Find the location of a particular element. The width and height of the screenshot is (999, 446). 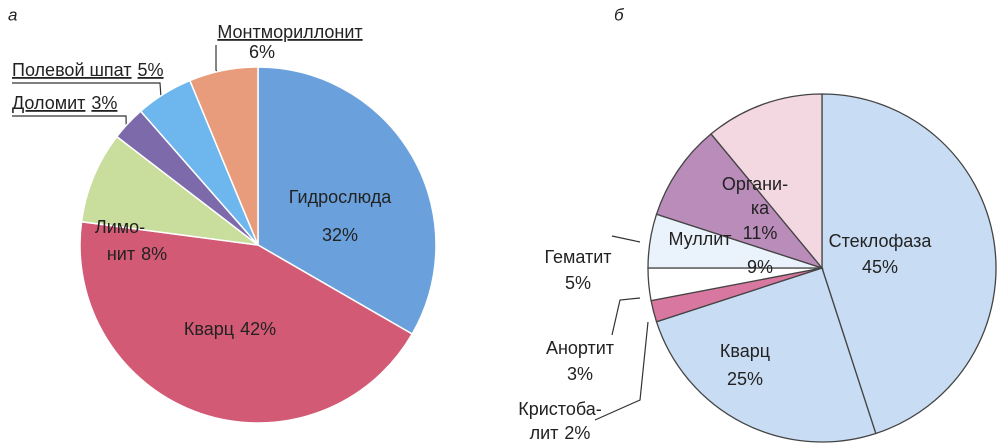

slice-label: 5% is located at coordinates (578, 283).